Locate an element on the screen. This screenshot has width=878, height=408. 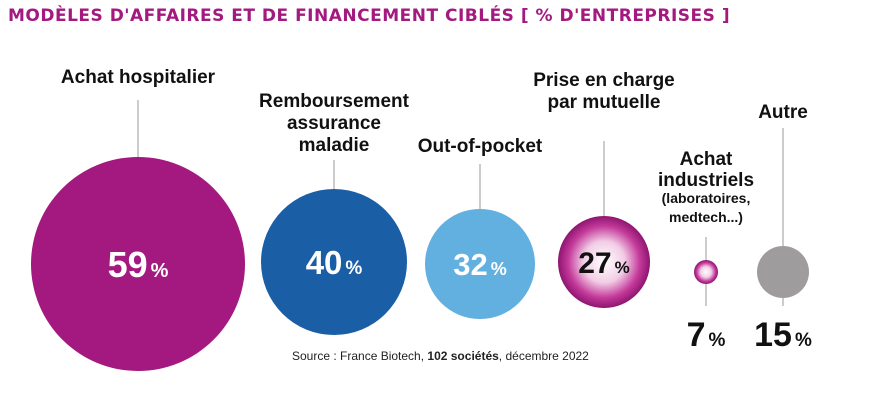
category-label: Remboursement is located at coordinates (334, 101).